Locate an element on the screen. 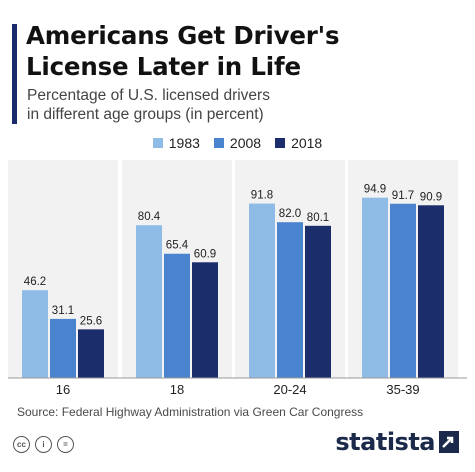  value-label-2018-16: 25.6 is located at coordinates (91, 321).